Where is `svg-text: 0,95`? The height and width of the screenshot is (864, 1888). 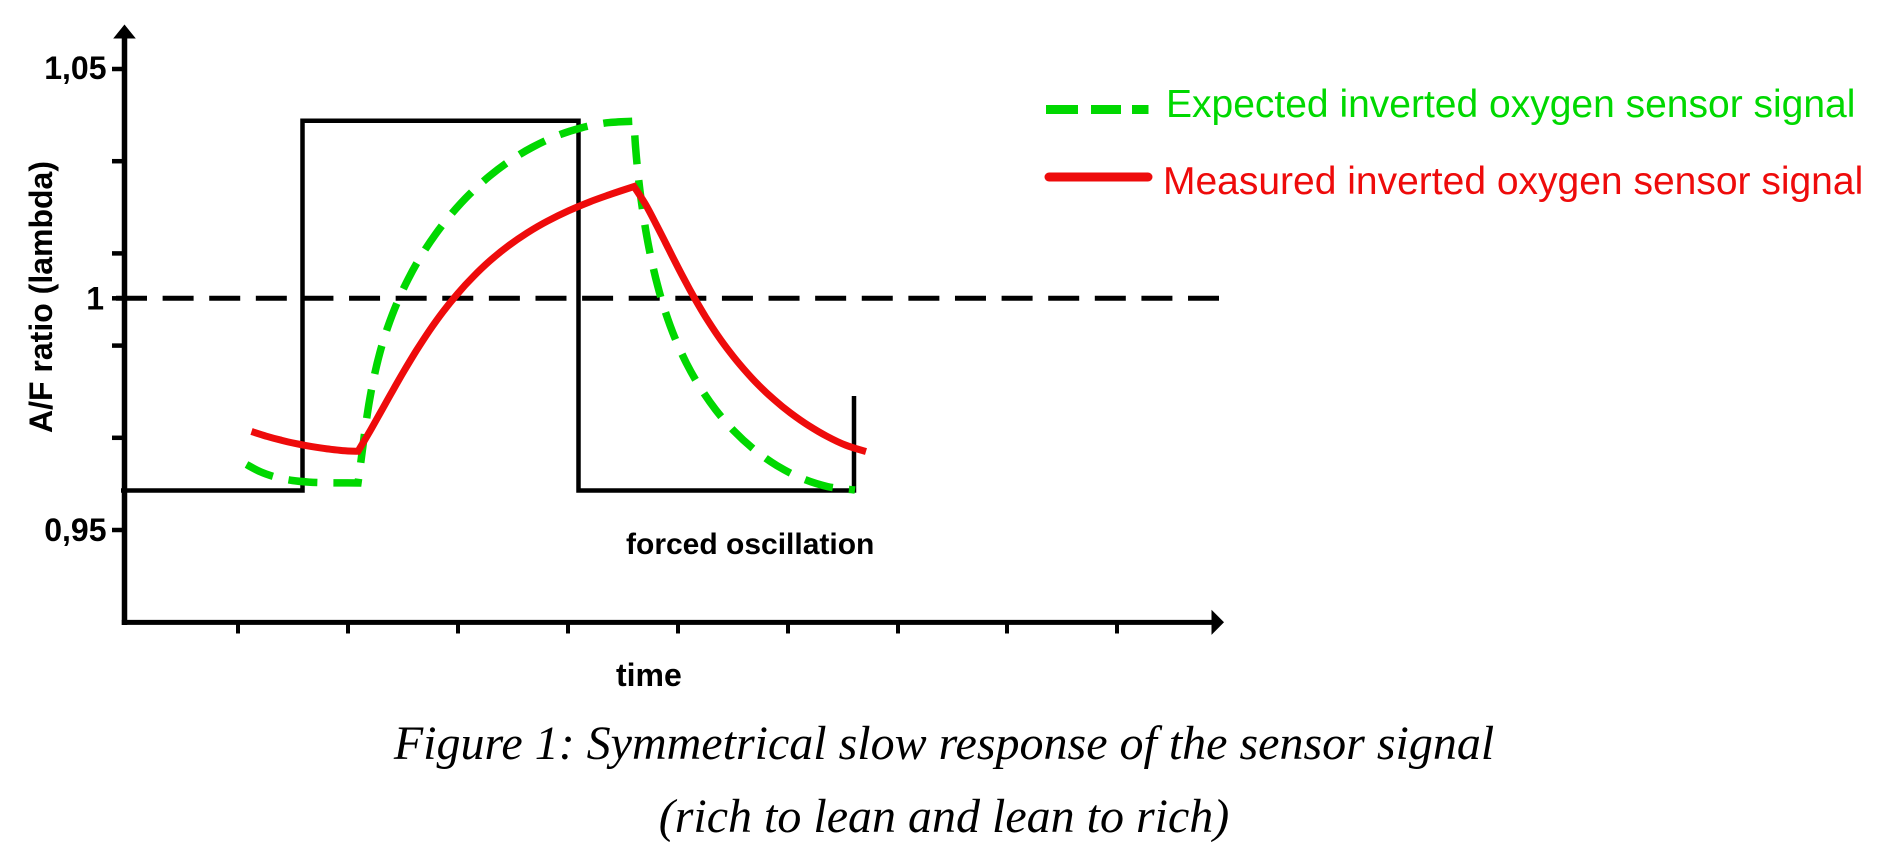
svg-text: 0,95 is located at coordinates (75, 530).